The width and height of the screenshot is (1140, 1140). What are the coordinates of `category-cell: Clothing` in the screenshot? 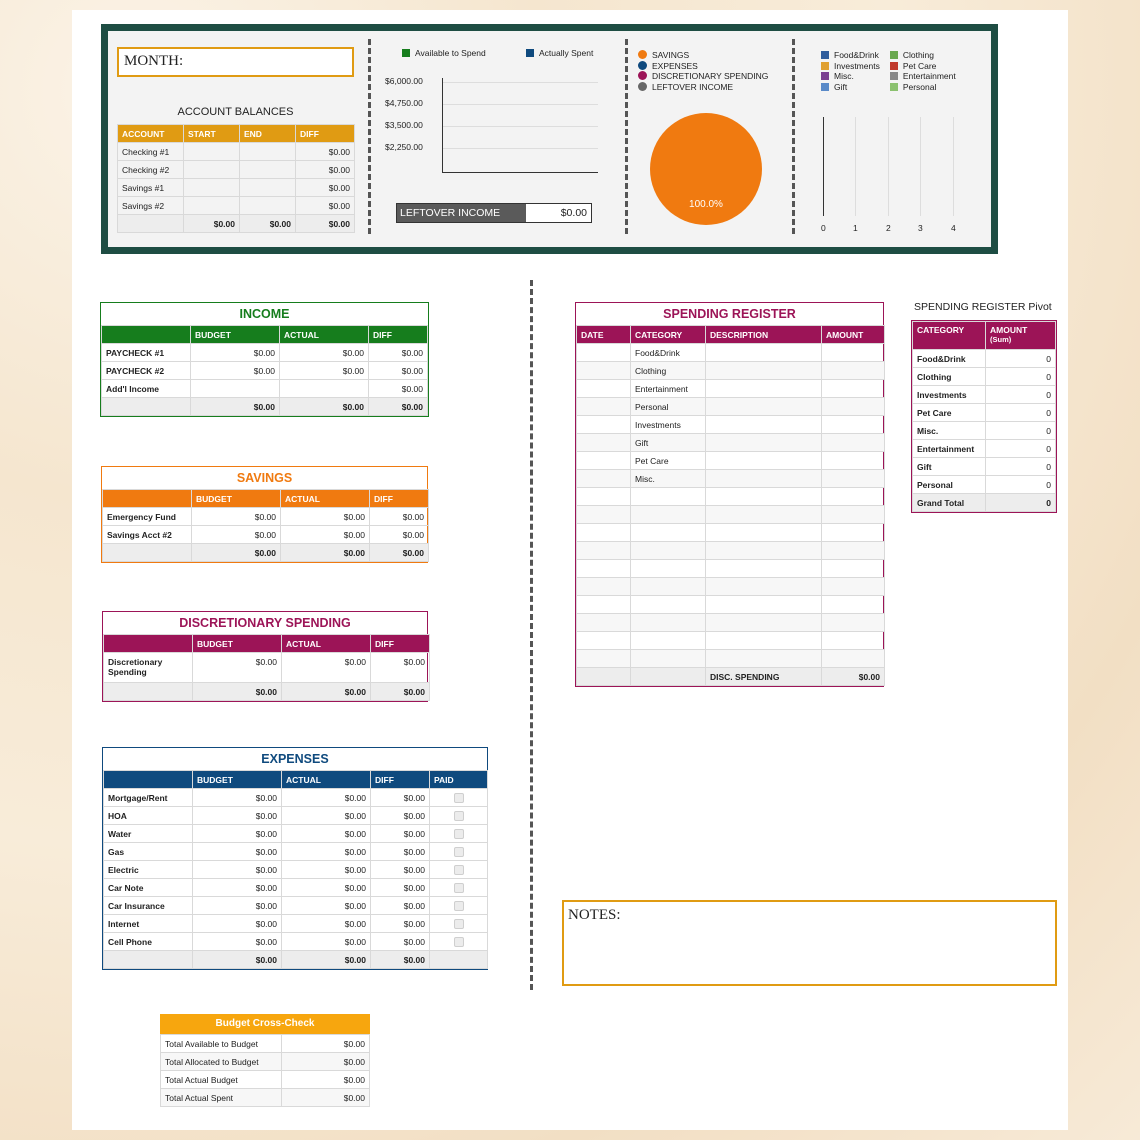 It's located at (668, 370).